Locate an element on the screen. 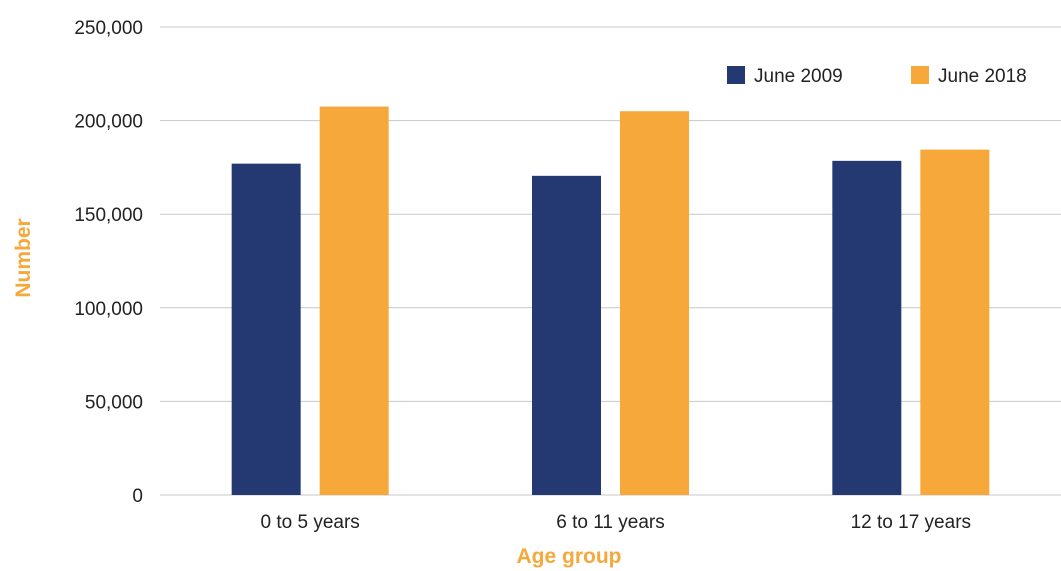 Image resolution: width=1061 pixels, height=571 pixels. y-tick-label: 150,000 is located at coordinates (108, 215).